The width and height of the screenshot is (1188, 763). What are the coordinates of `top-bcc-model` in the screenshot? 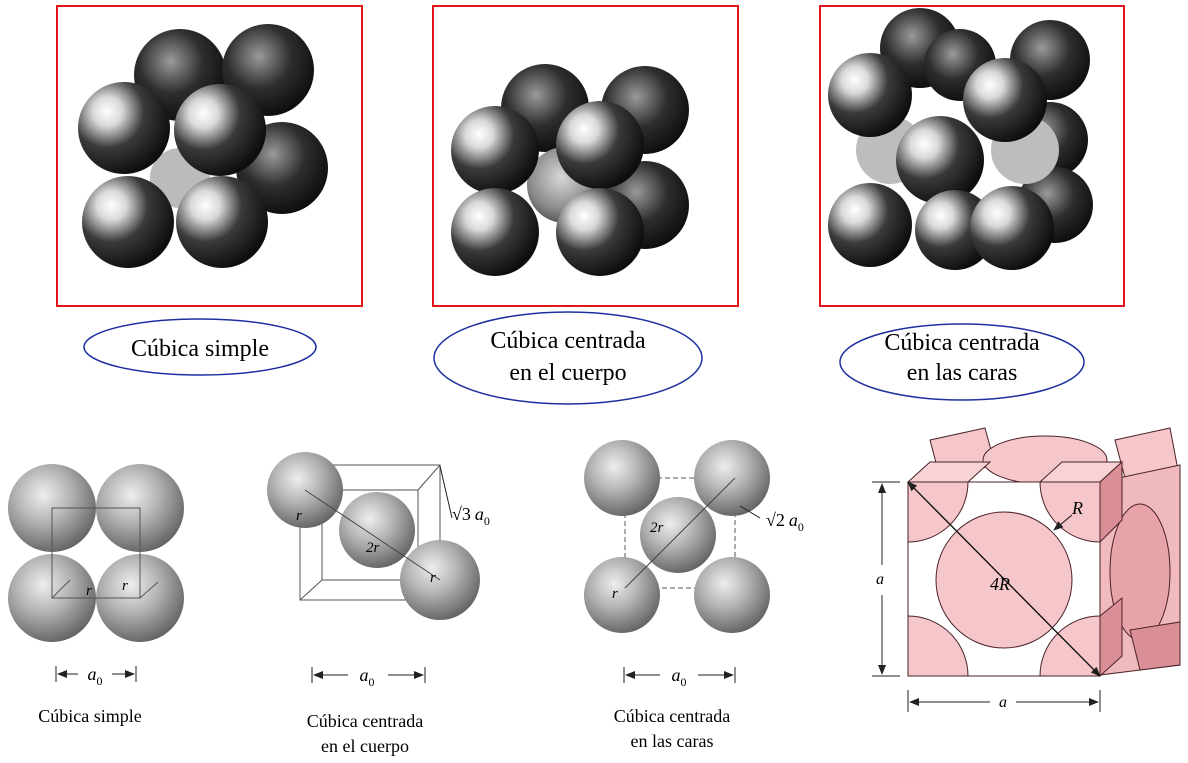 It's located at (585, 156).